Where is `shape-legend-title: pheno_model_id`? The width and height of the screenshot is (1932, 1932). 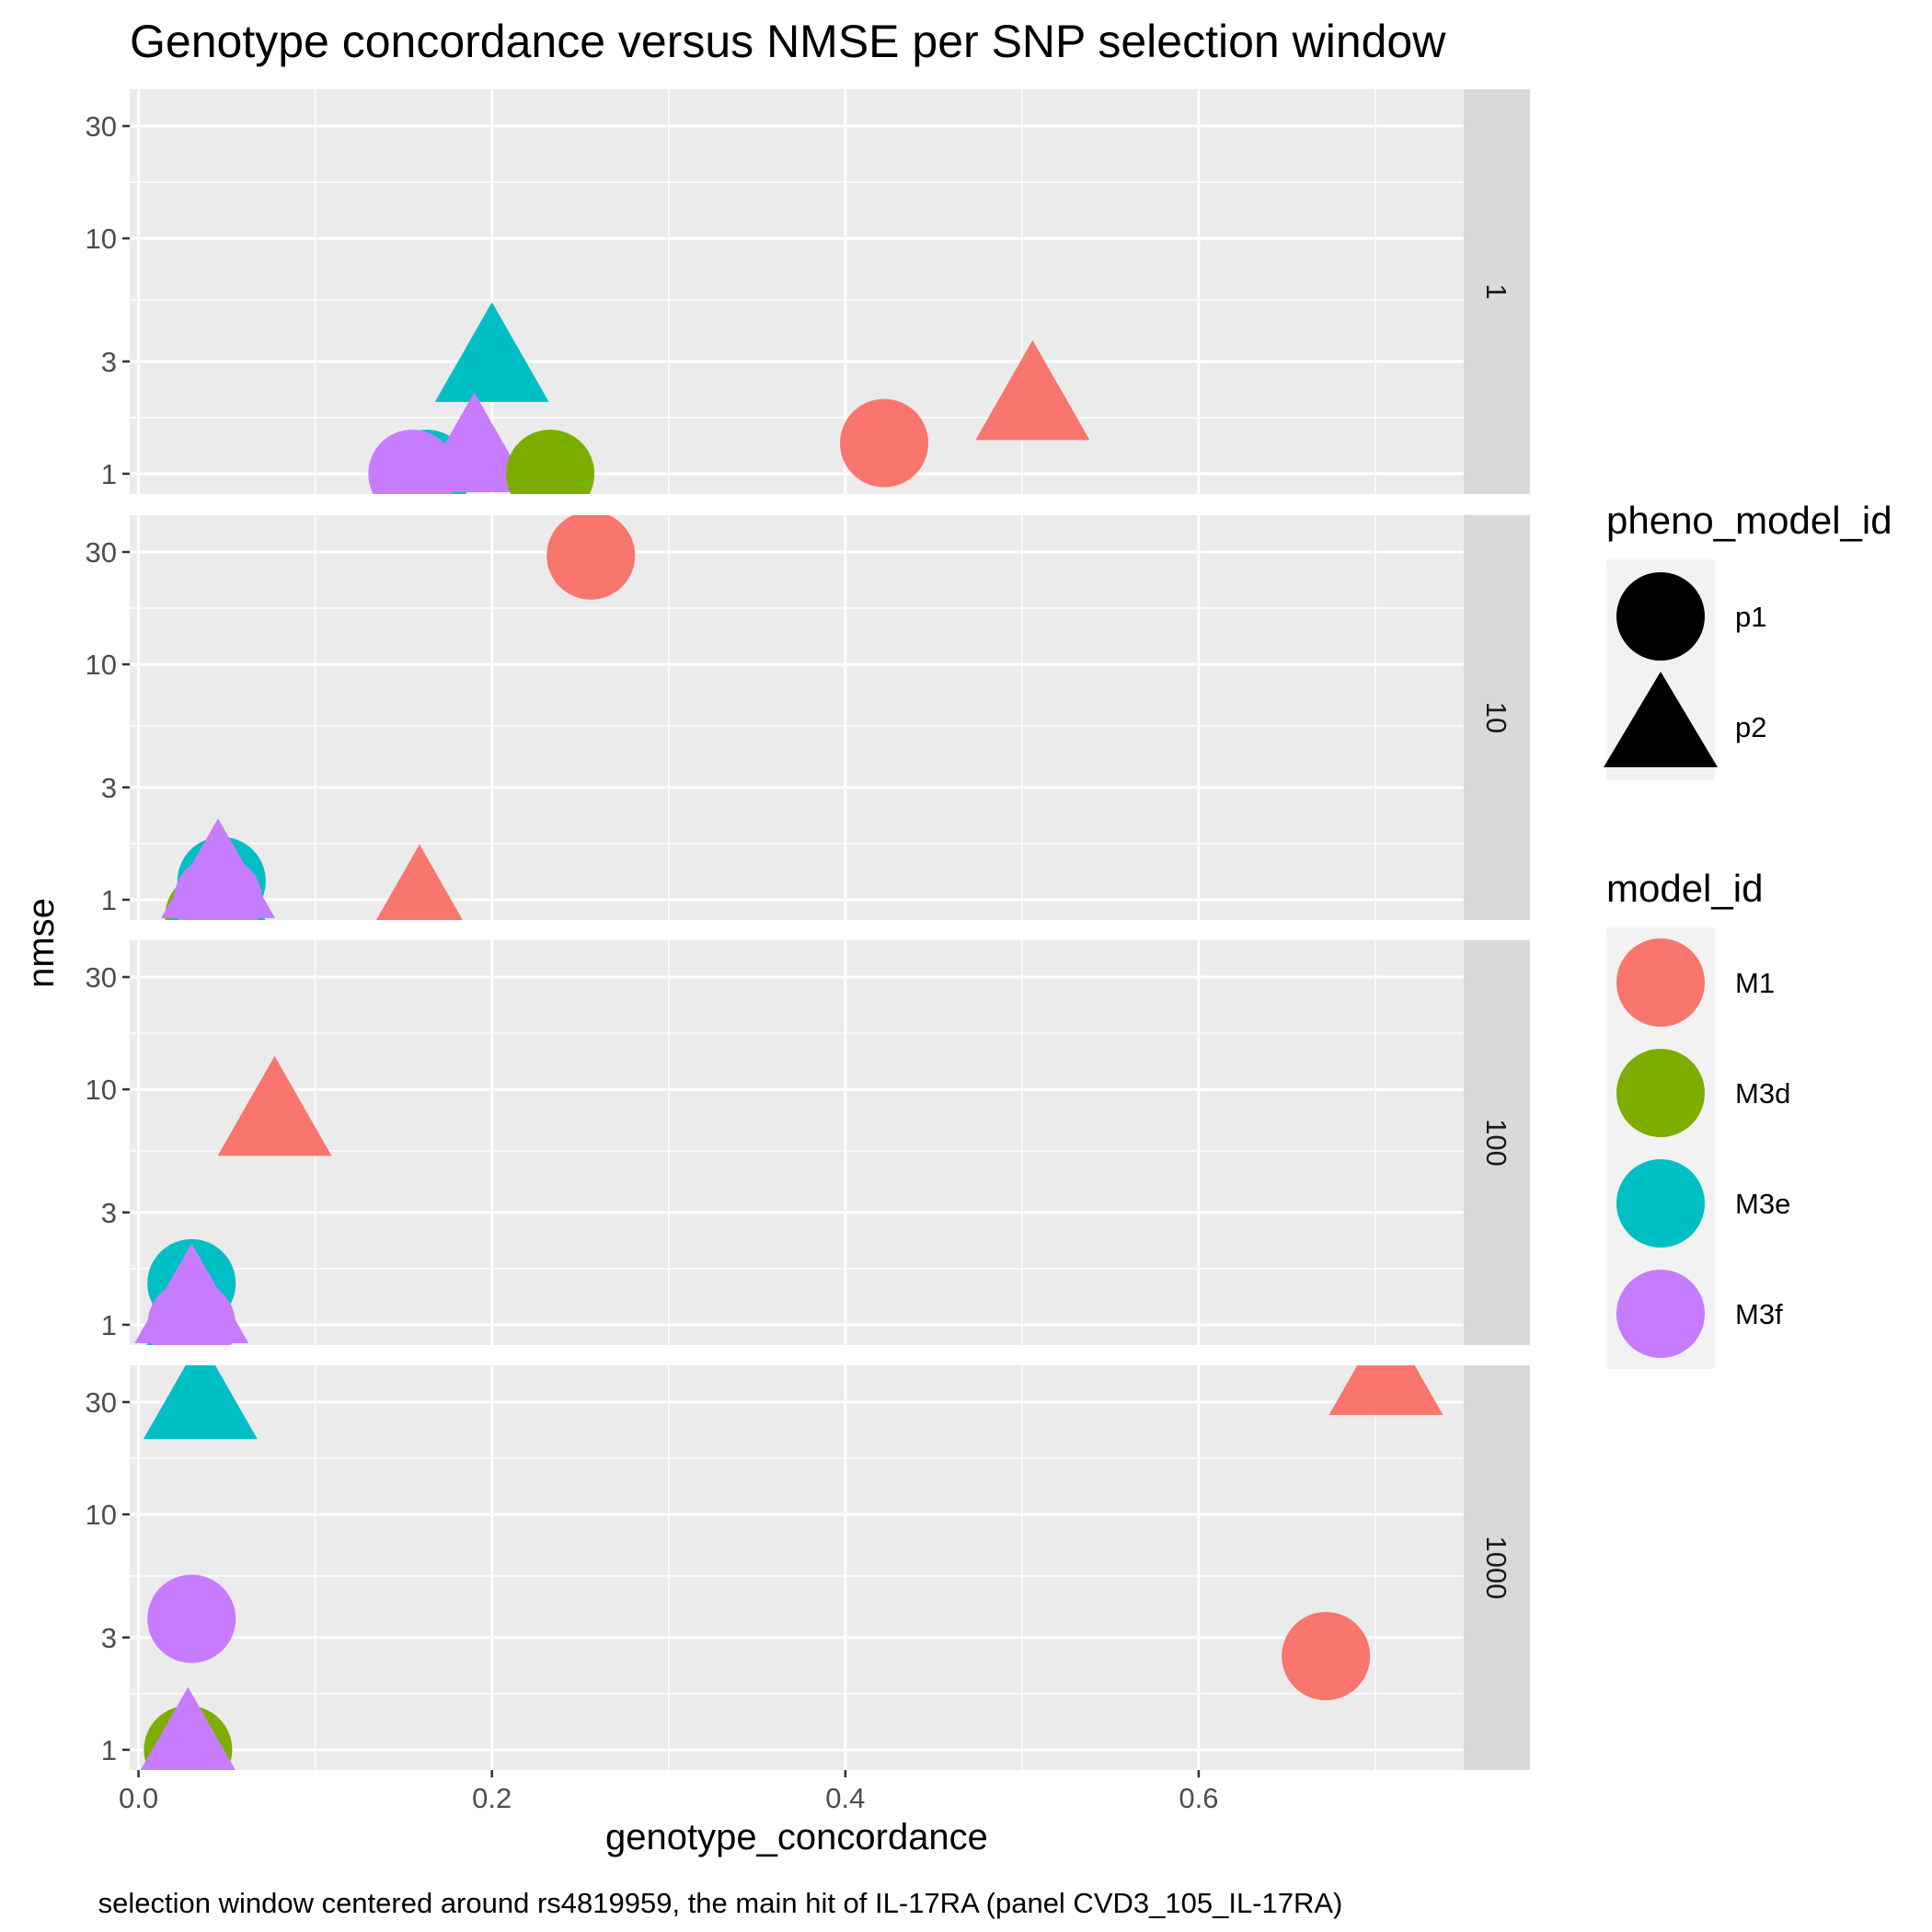 shape-legend-title: pheno_model_id is located at coordinates (1749, 520).